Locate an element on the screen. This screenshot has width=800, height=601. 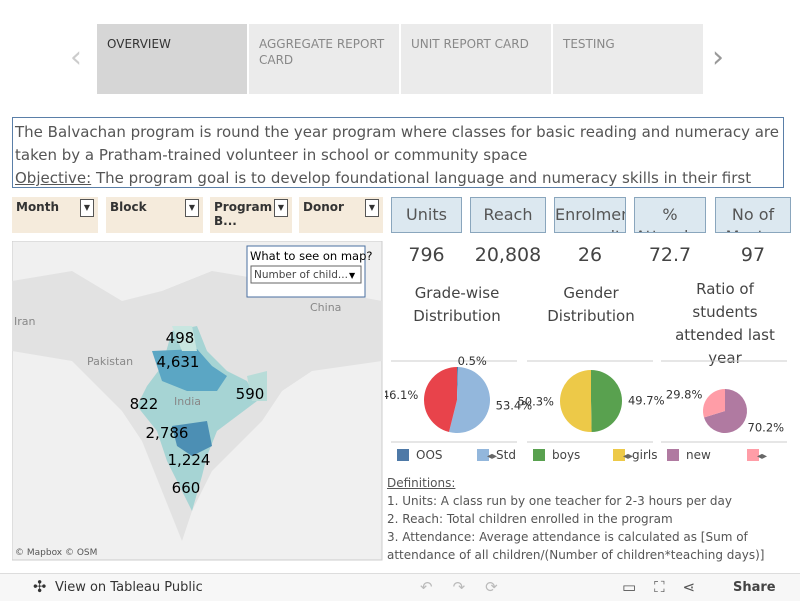
tab: OVERVIEW is located at coordinates (172, 59).